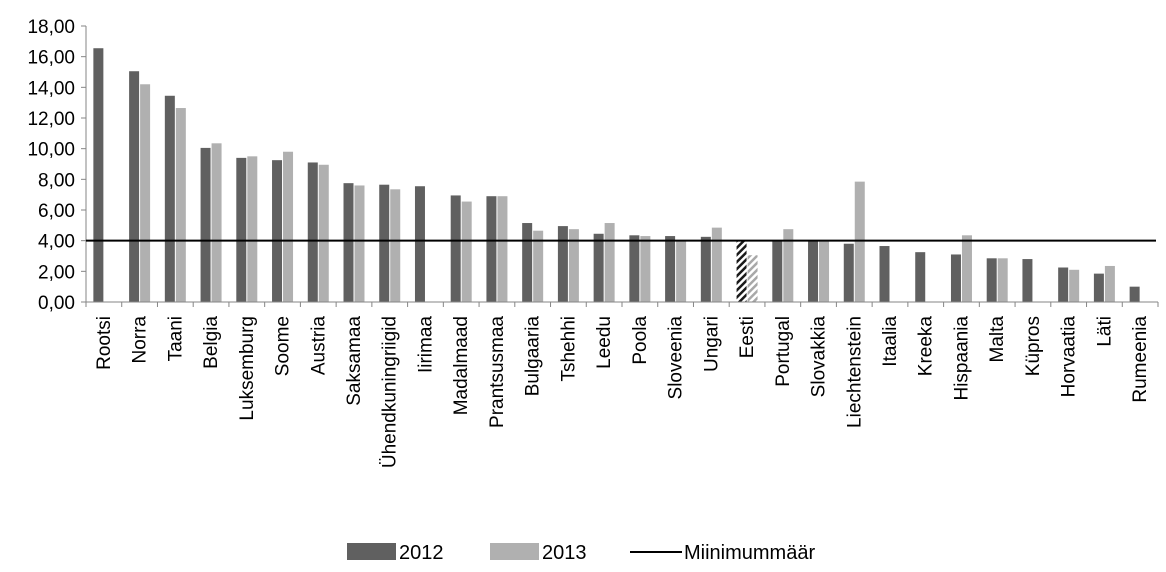  Describe the element at coordinates (461, 365) in the screenshot. I see `category-label: Madalmaad` at that location.